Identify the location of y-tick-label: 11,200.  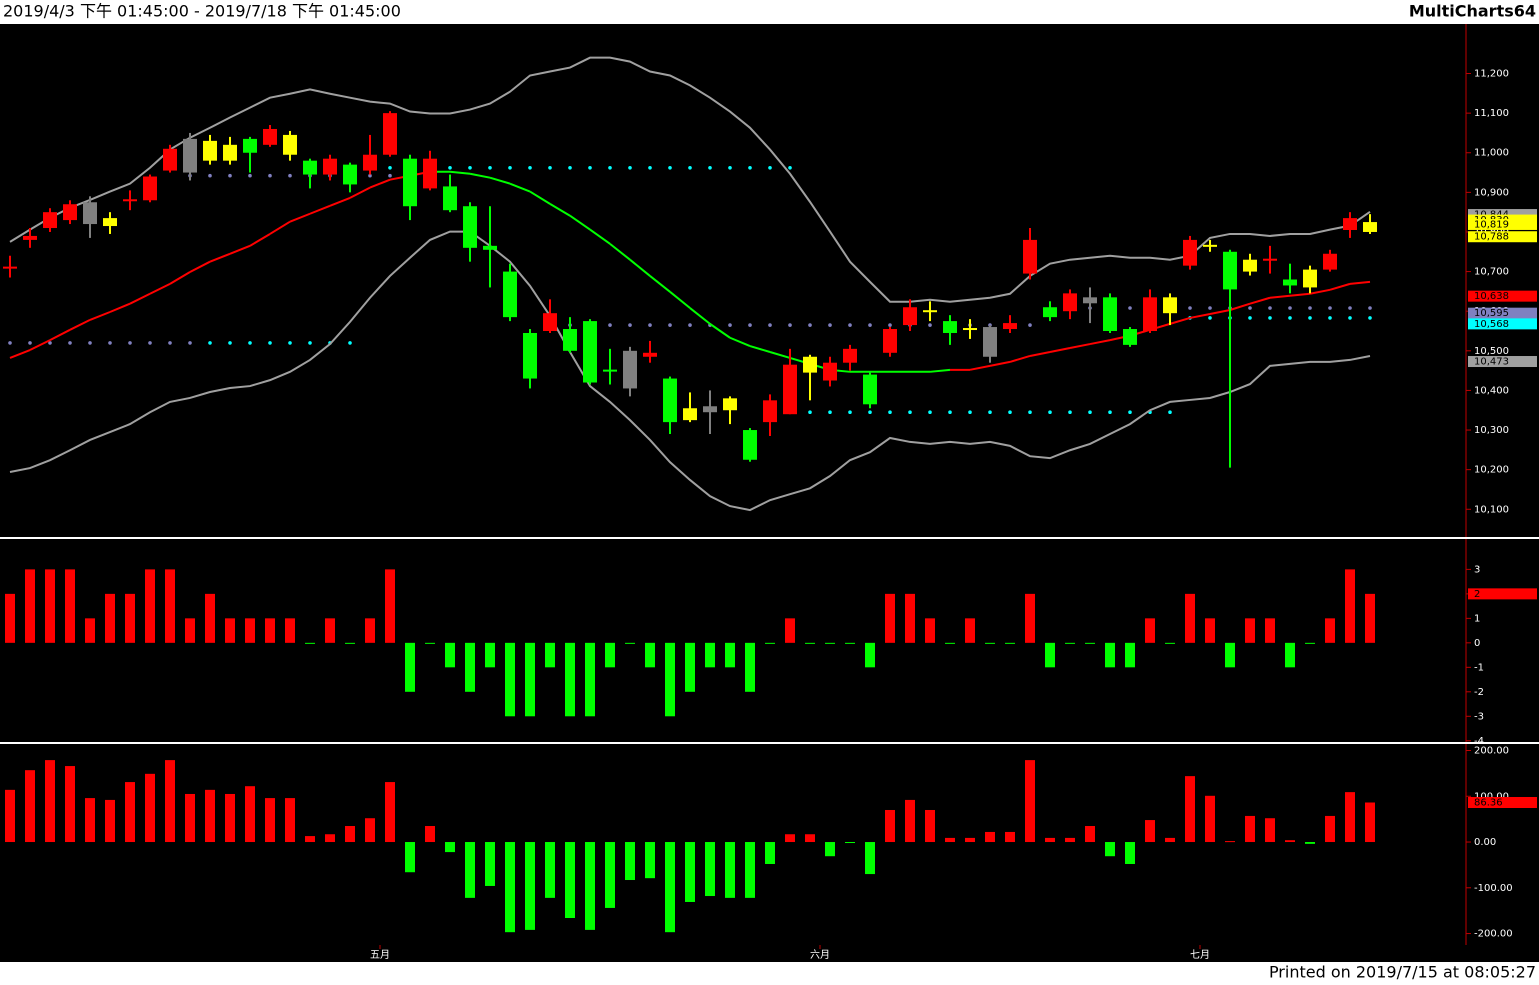
(1491, 74).